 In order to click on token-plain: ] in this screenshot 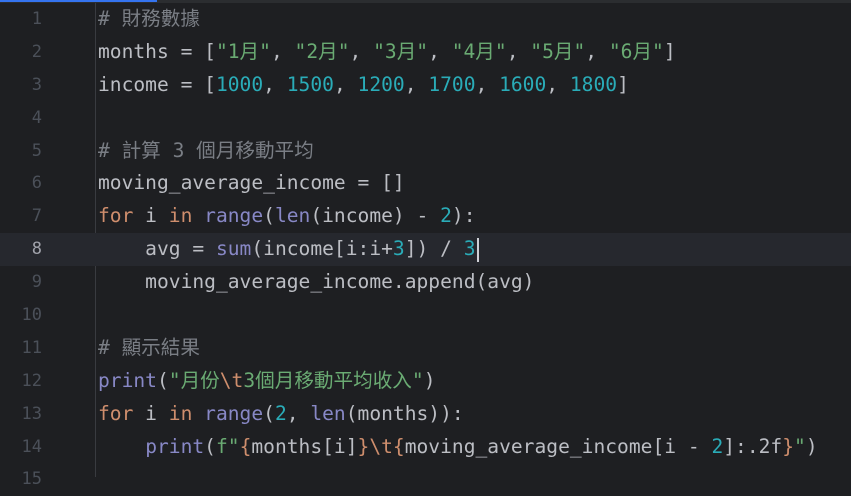, I will do `click(623, 84)`.